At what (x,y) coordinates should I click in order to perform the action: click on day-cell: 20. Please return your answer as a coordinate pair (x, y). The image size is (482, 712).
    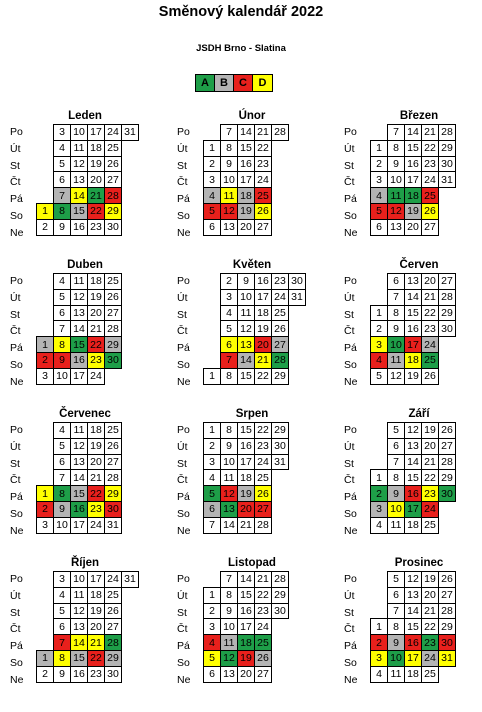
    Looking at the image, I should click on (96, 462).